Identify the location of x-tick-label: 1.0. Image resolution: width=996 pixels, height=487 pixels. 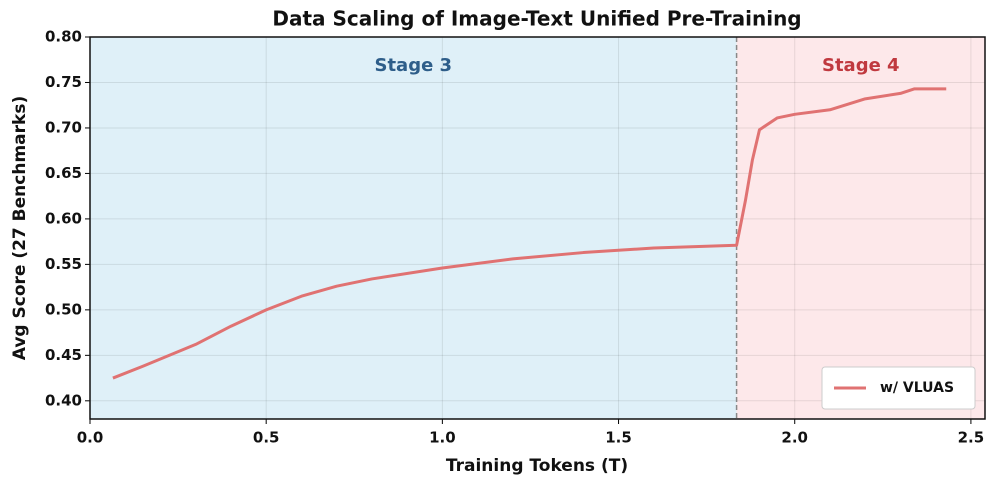
(442, 438).